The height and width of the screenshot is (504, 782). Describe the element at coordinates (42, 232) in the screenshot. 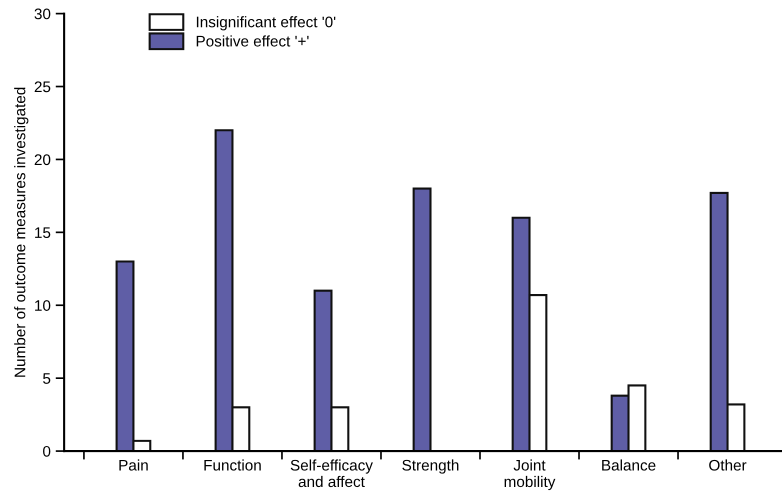

I see `y-tick-label: 15` at that location.